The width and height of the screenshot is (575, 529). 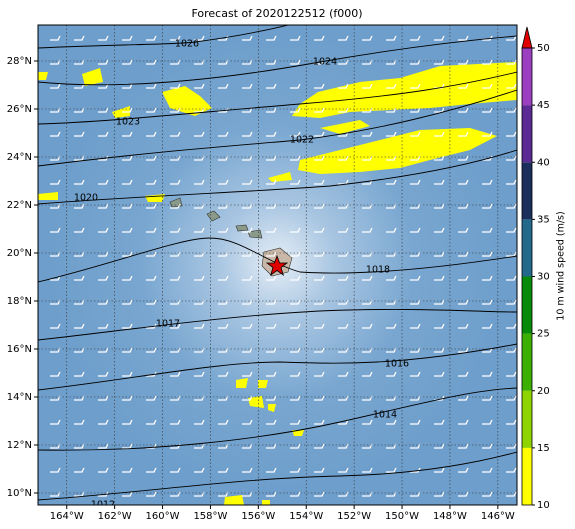 What do you see at coordinates (19, 205) in the screenshot?
I see `y-tick-label: 22°N` at bounding box center [19, 205].